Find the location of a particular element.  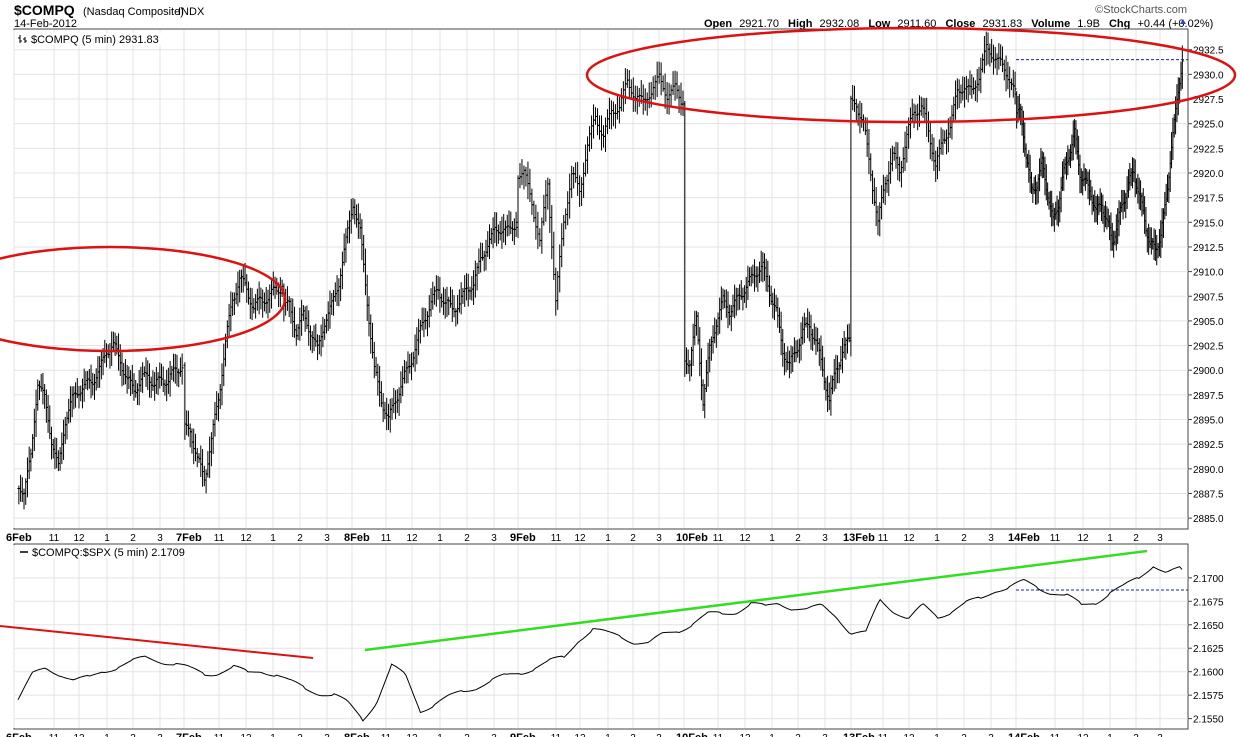

y-tick-label: 2915.0 is located at coordinates (1208, 223).